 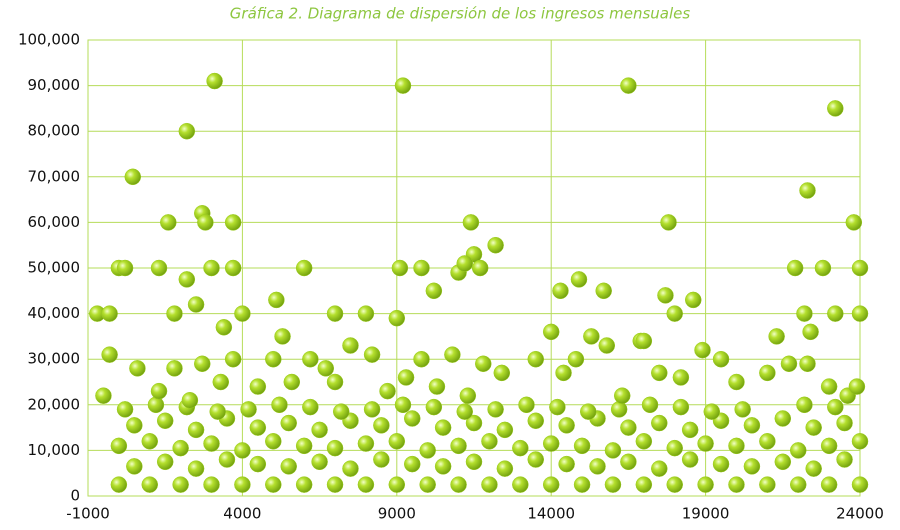 I want to click on y-tick-label: 0, so click(x=75, y=496).